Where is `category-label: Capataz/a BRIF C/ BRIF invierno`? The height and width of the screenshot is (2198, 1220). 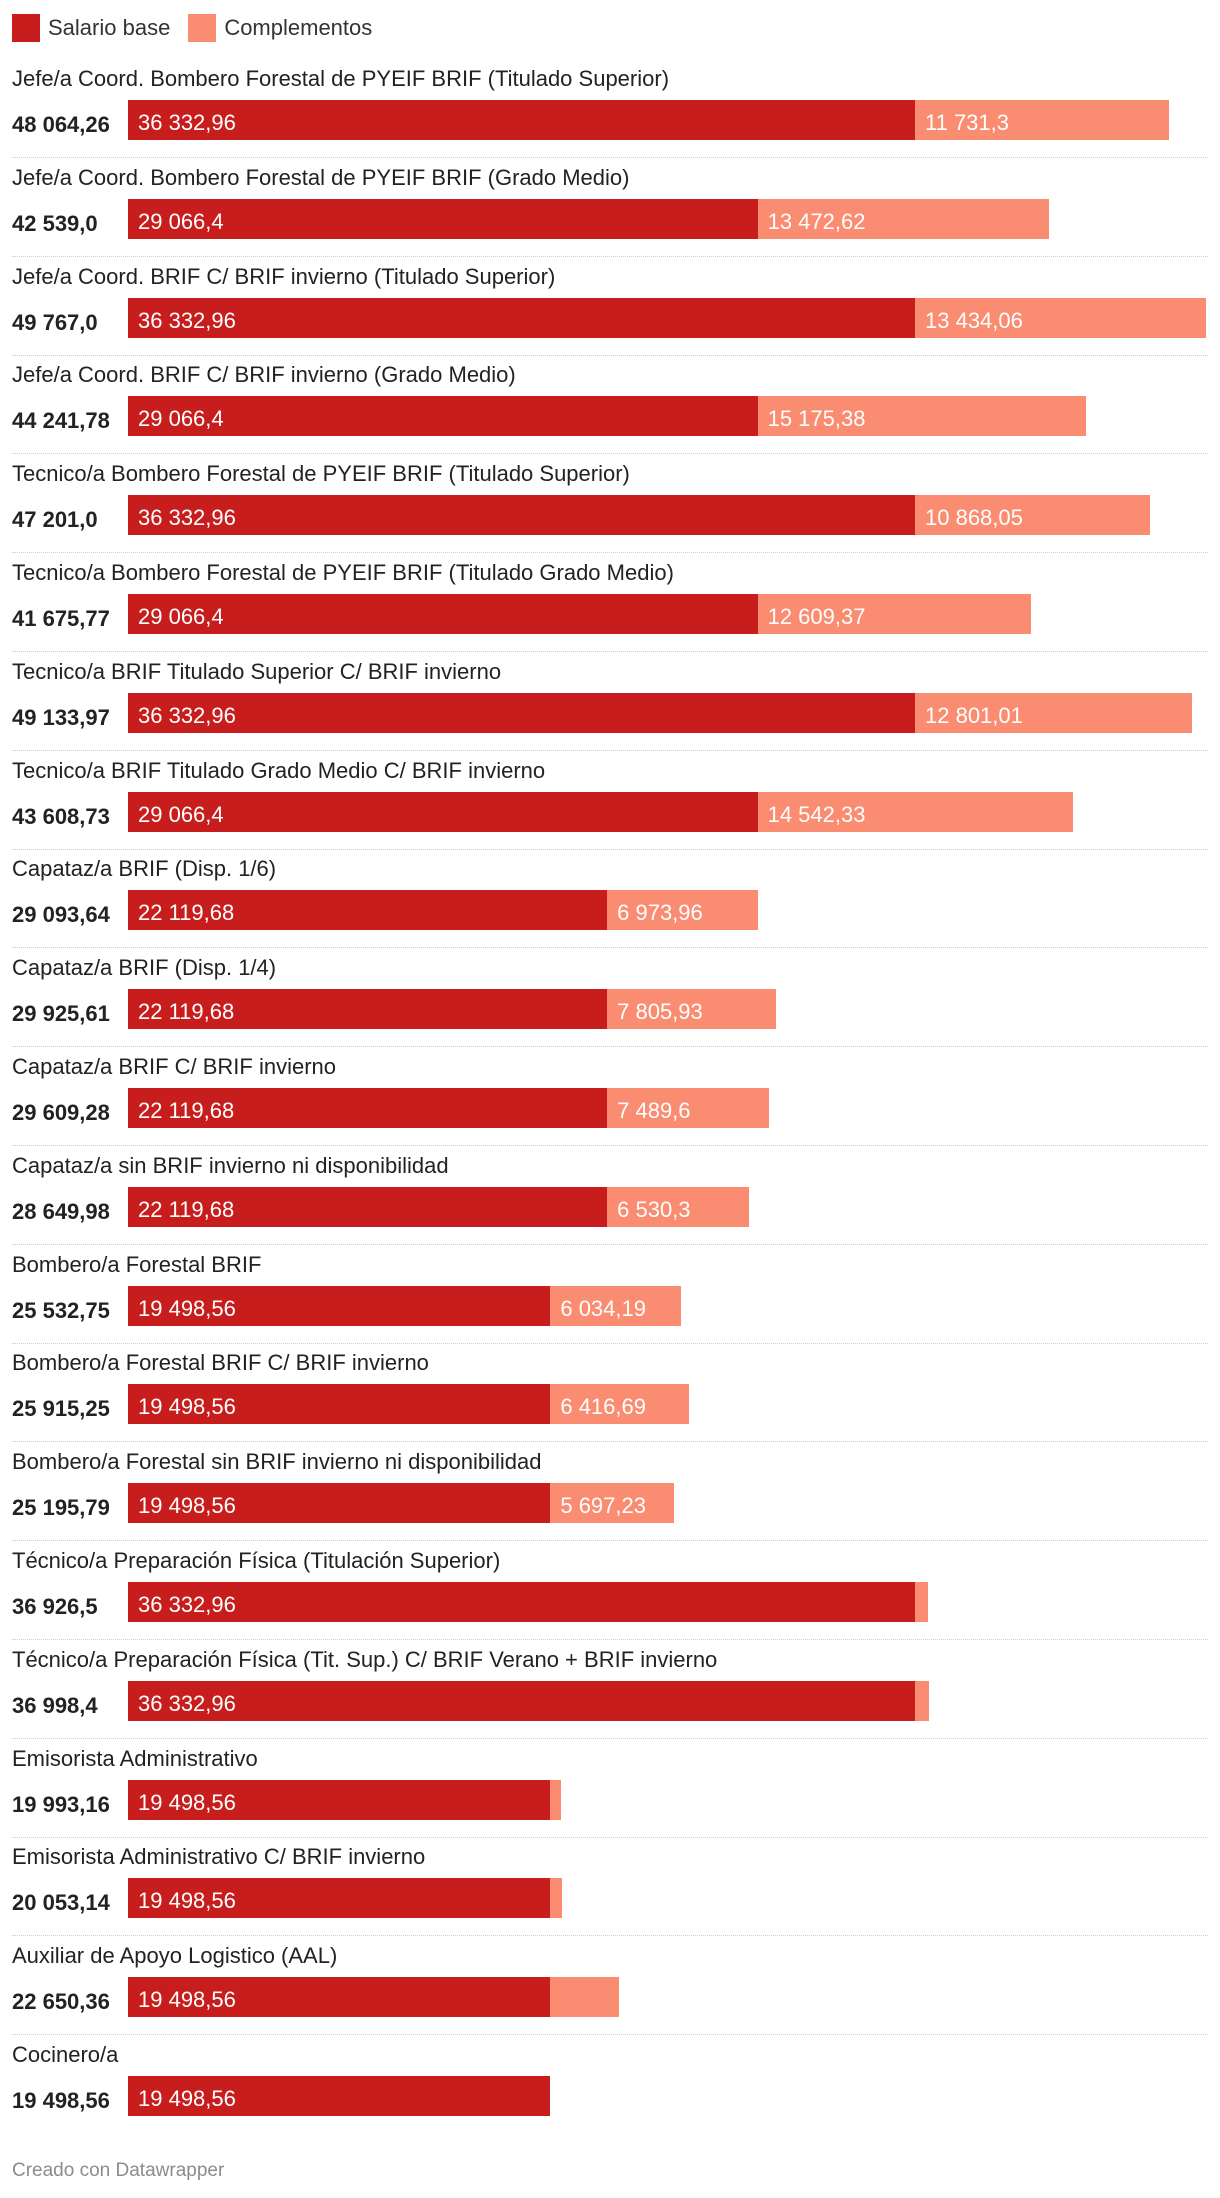
category-label: Capataz/a BRIF C/ BRIF invierno is located at coordinates (174, 1066).